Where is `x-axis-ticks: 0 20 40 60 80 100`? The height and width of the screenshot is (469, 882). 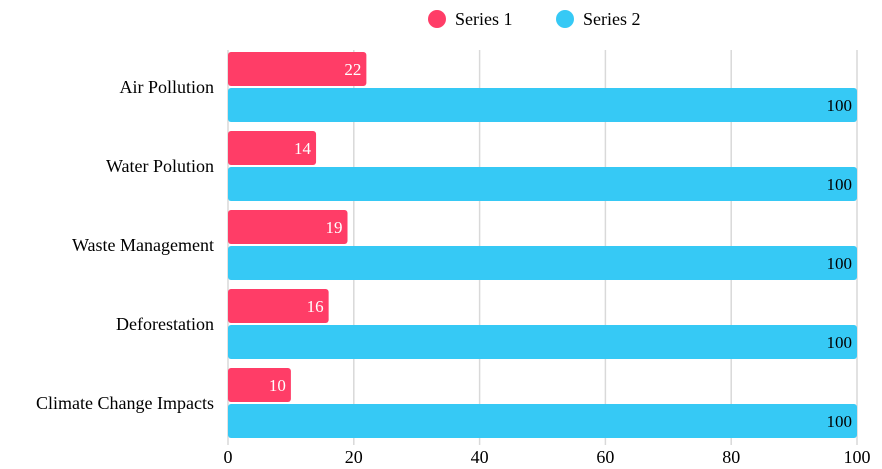
x-axis-ticks: 0 20 40 60 80 100 is located at coordinates (547, 457).